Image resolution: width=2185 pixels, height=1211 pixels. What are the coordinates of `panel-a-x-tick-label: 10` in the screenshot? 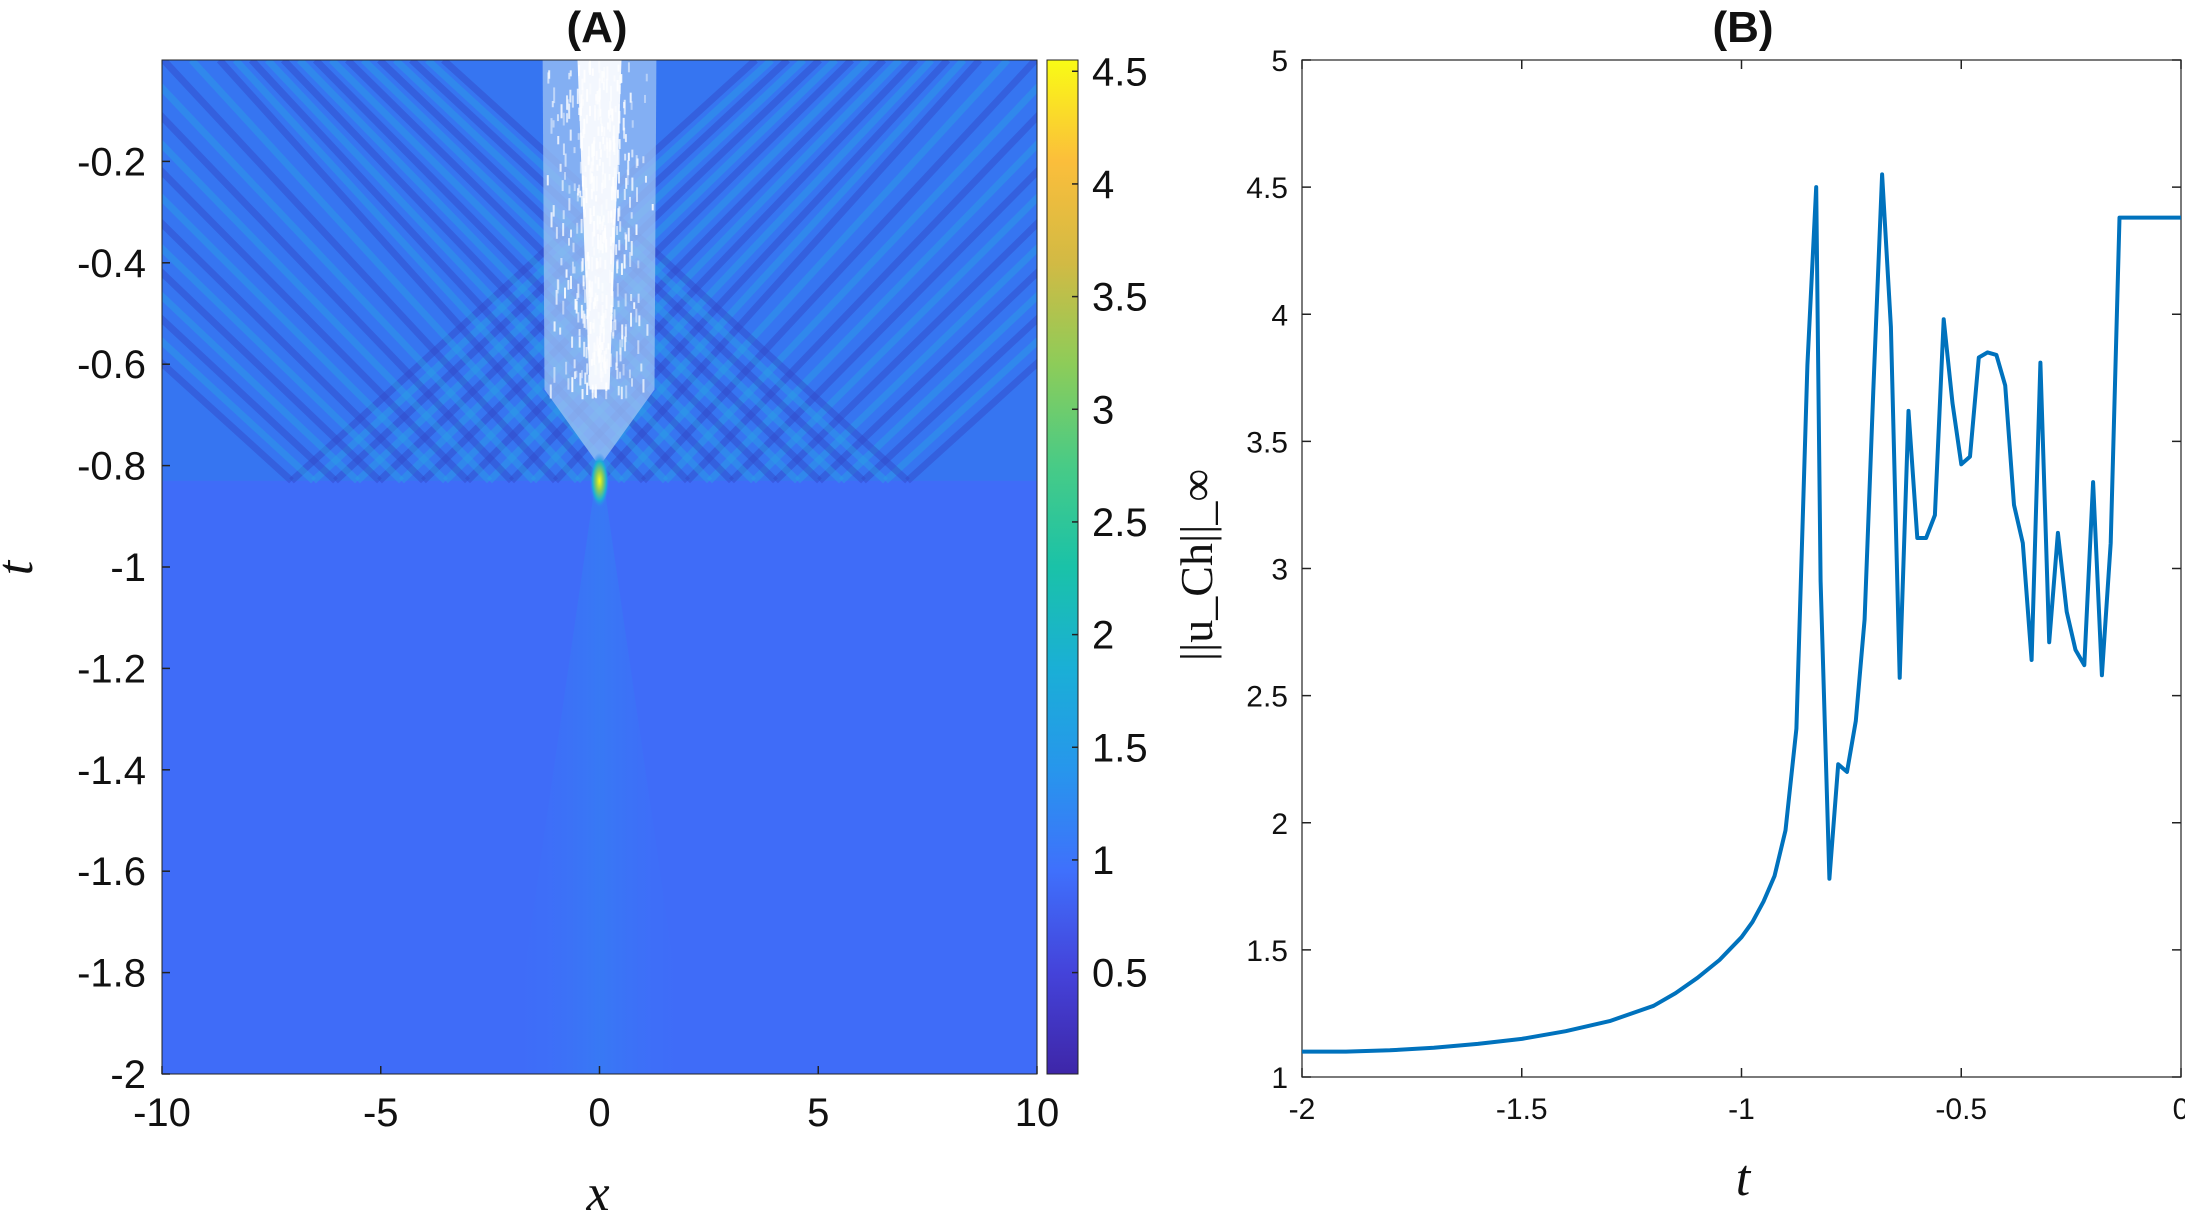 It's located at (1037, 1113).